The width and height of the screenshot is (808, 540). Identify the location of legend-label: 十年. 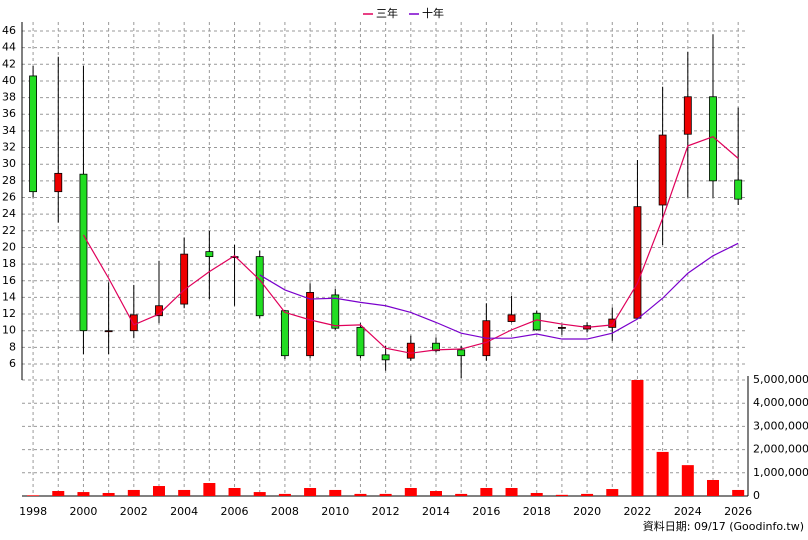
(433, 13).